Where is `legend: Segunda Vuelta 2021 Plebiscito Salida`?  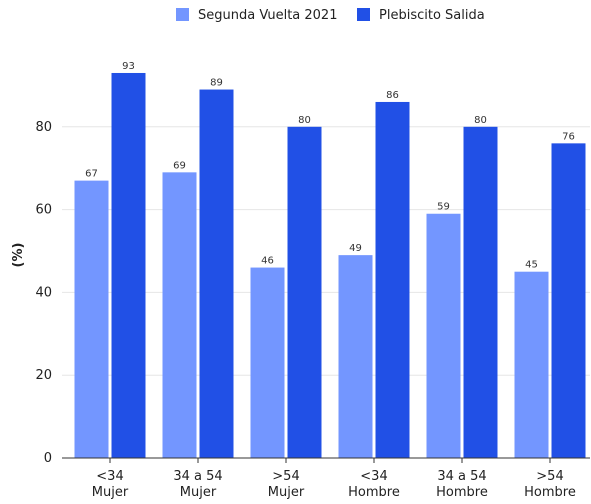 legend: Segunda Vuelta 2021 Plebiscito Salida is located at coordinates (330, 15).